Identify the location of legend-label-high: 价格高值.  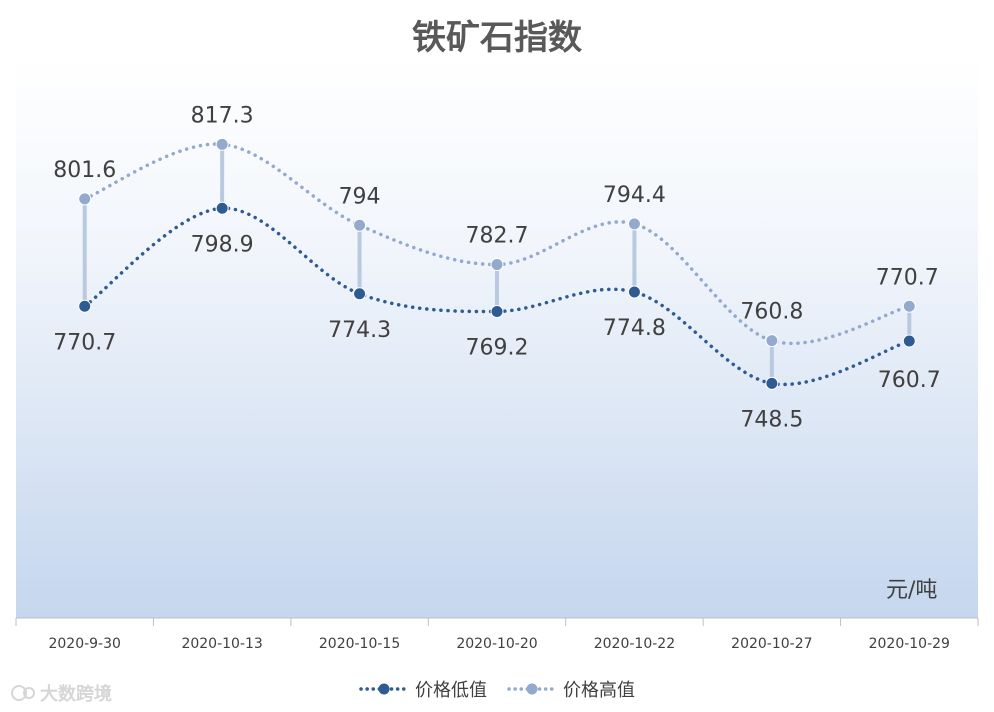
(599, 690).